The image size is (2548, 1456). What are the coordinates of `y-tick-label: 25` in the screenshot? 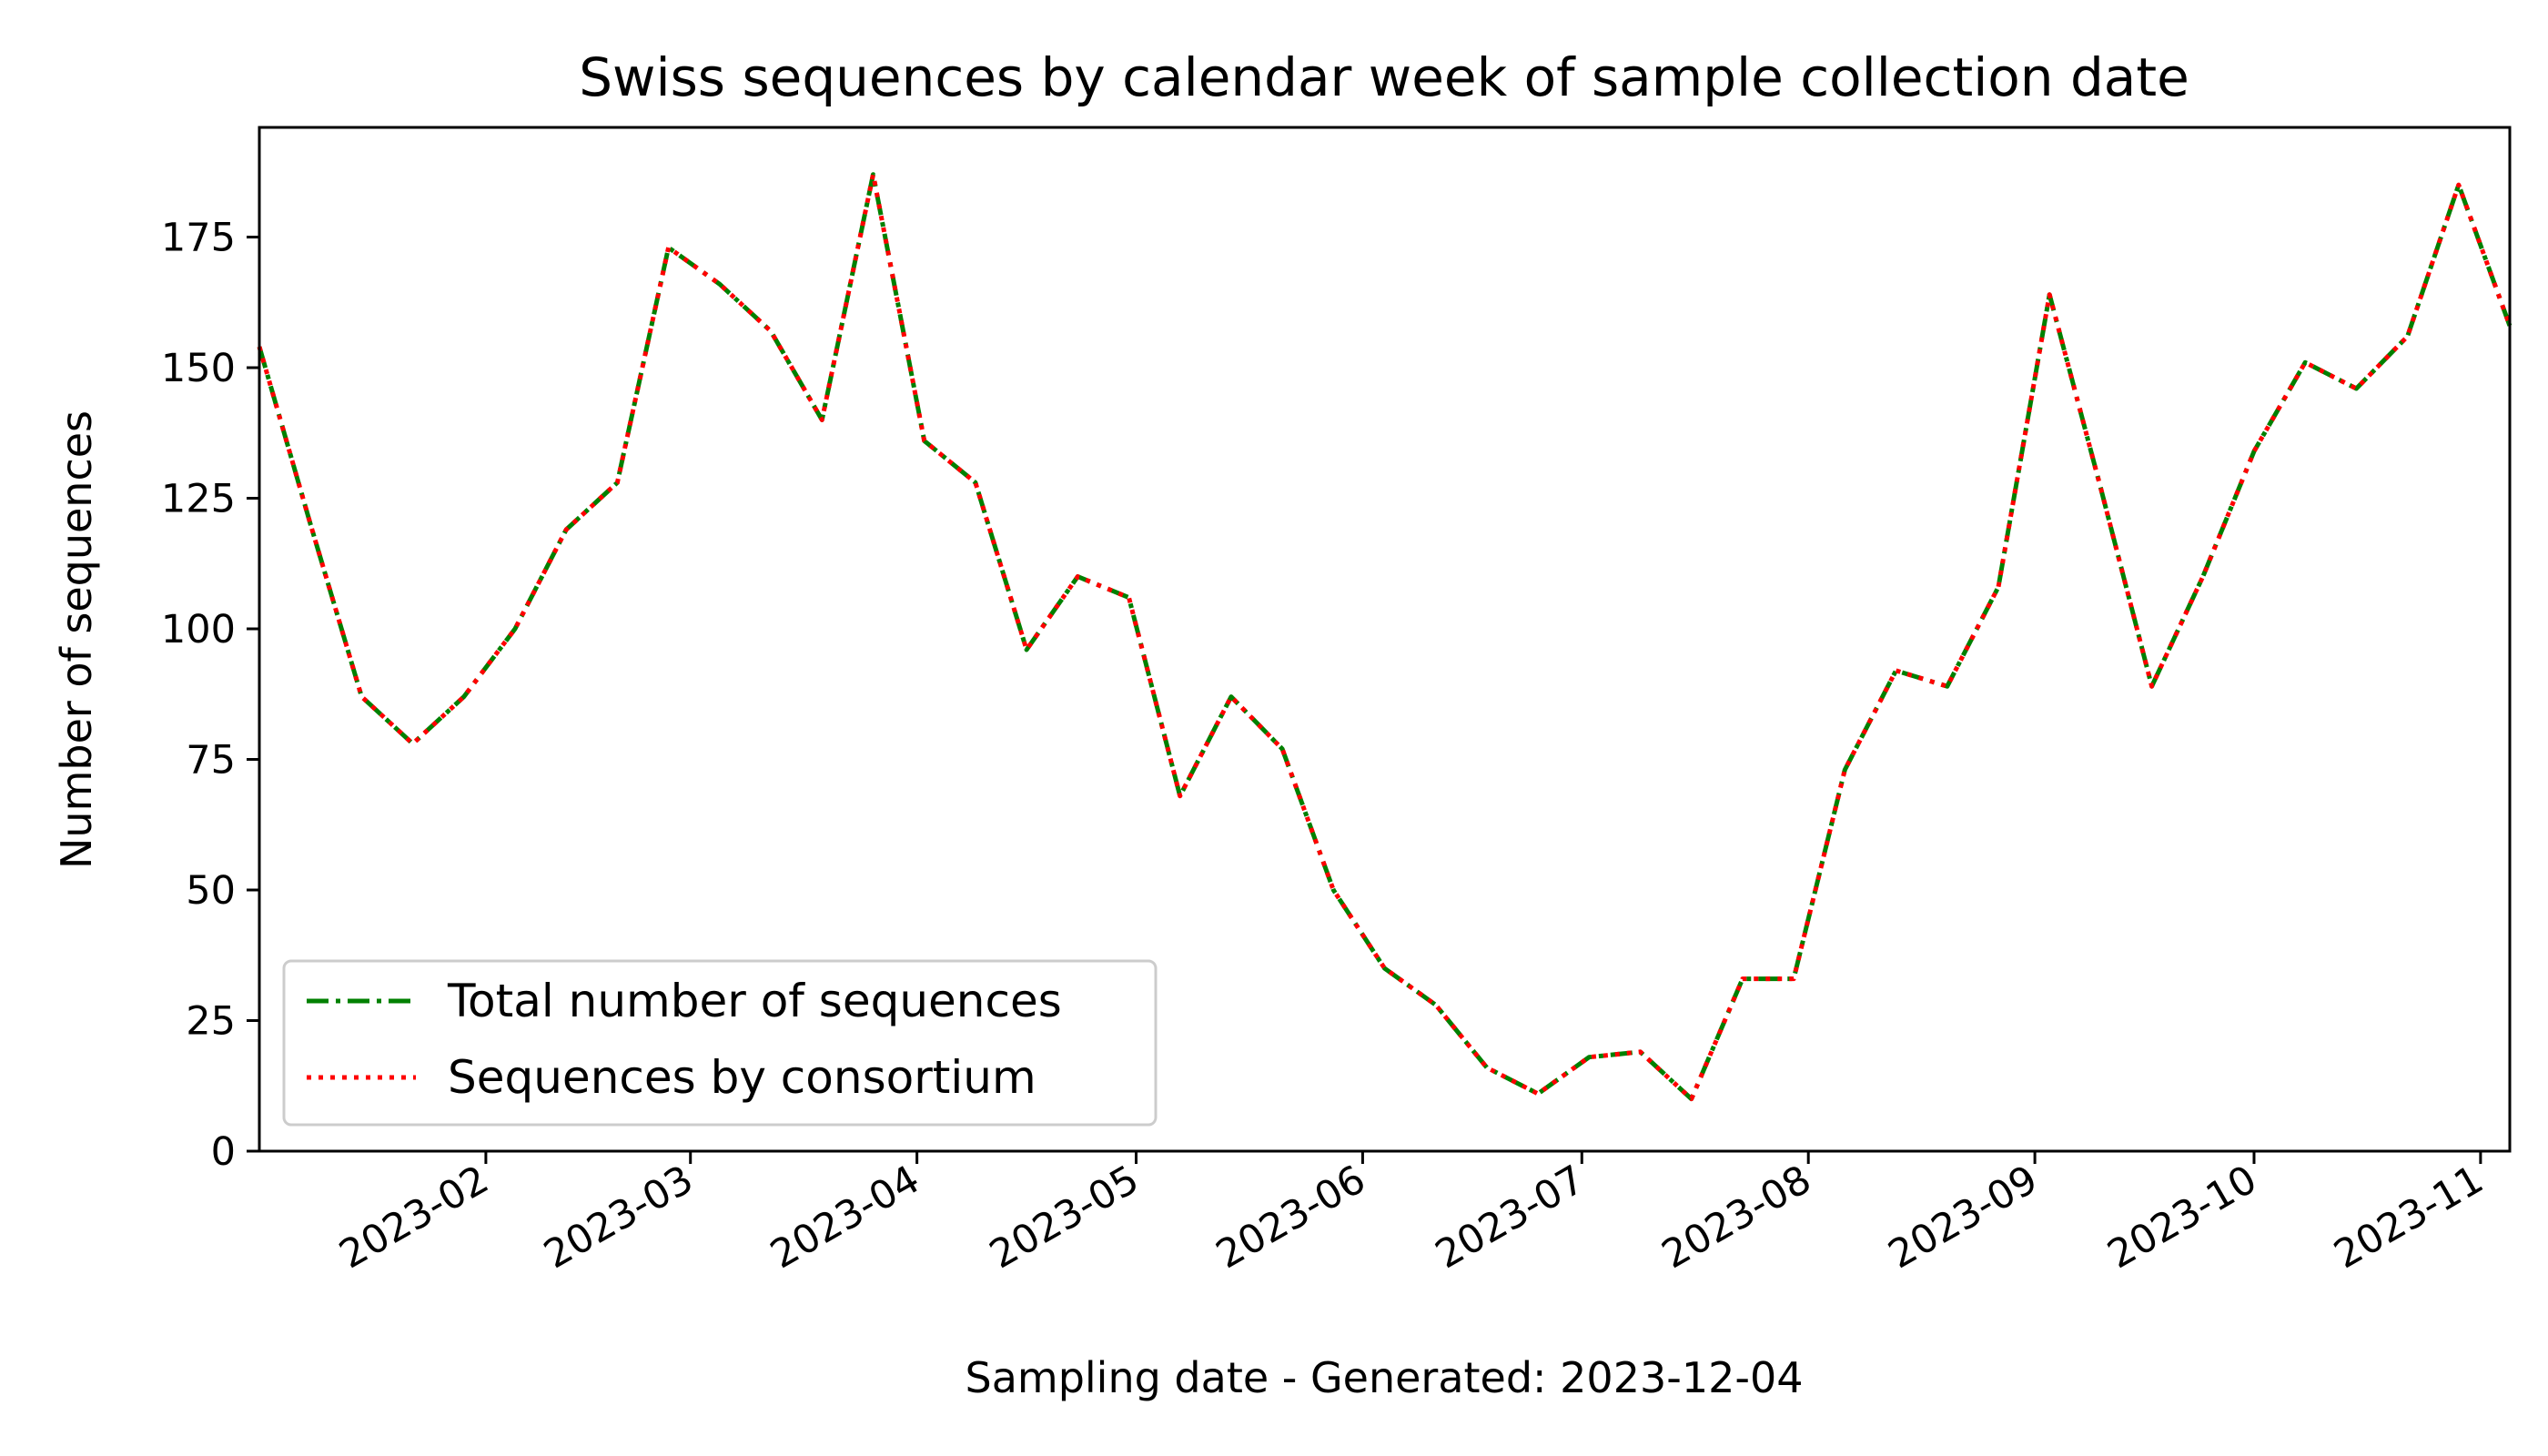 It's located at (211, 1022).